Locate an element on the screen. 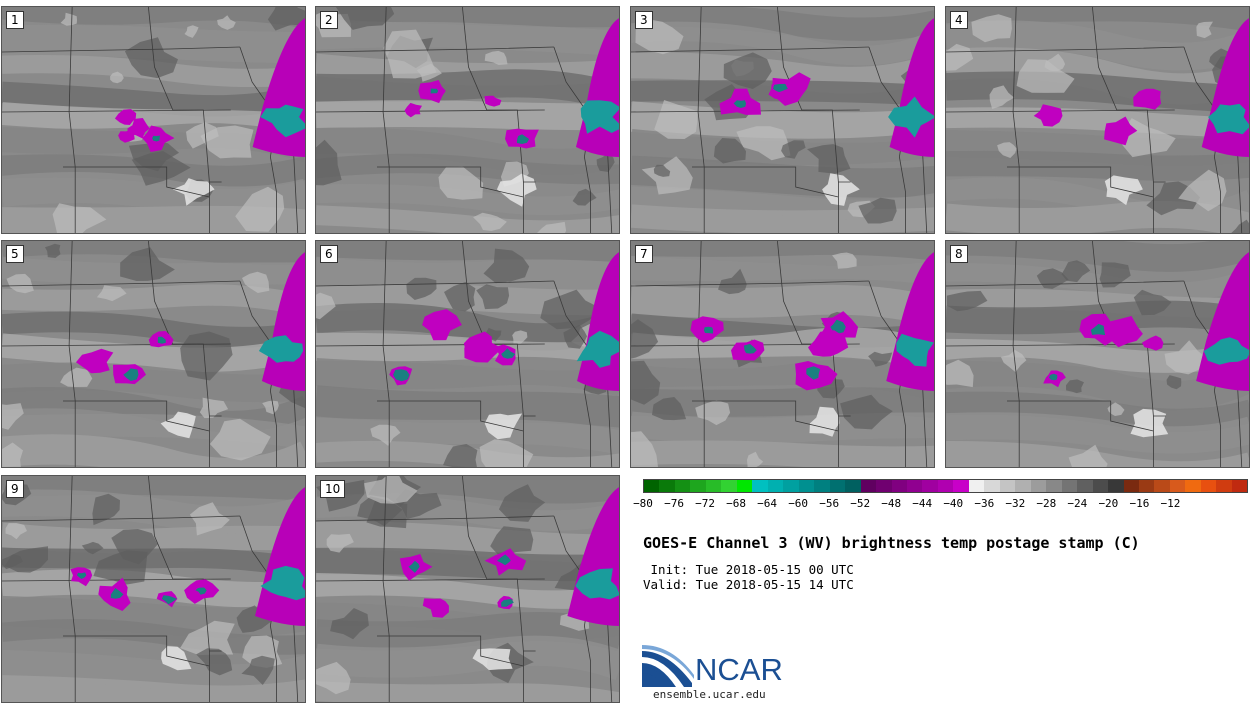  colorbar-tick-label: −52 is located at coordinates (860, 503).